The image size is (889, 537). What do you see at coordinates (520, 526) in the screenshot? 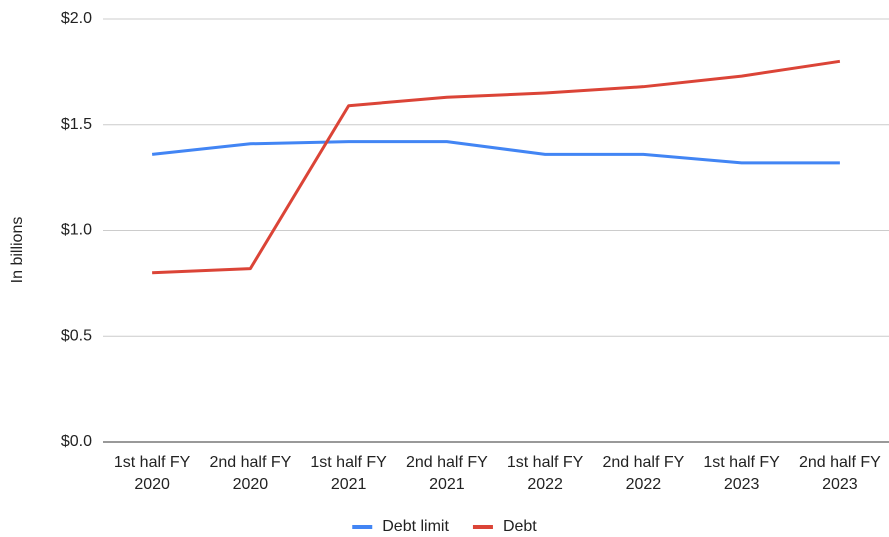
I see `legend-label: Debt` at bounding box center [520, 526].